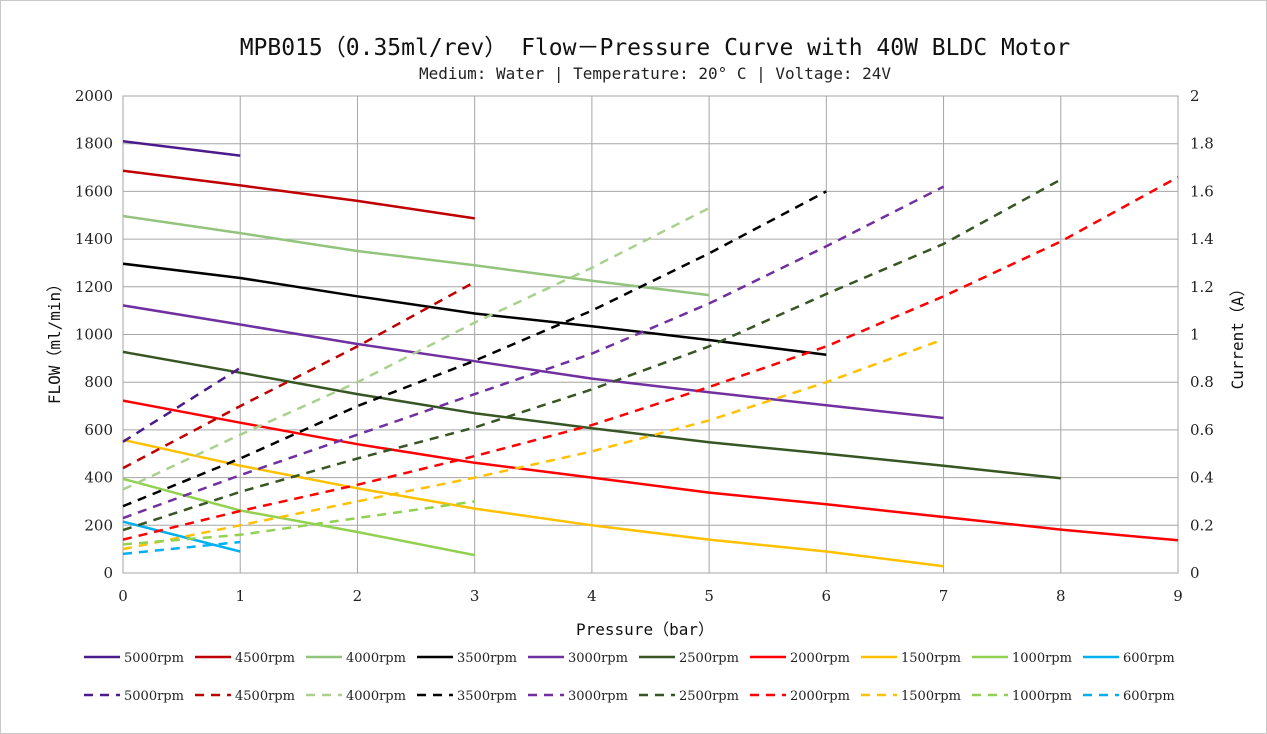 The height and width of the screenshot is (734, 1267). Describe the element at coordinates (98, 525) in the screenshot. I see `y-tick-label: 200` at that location.